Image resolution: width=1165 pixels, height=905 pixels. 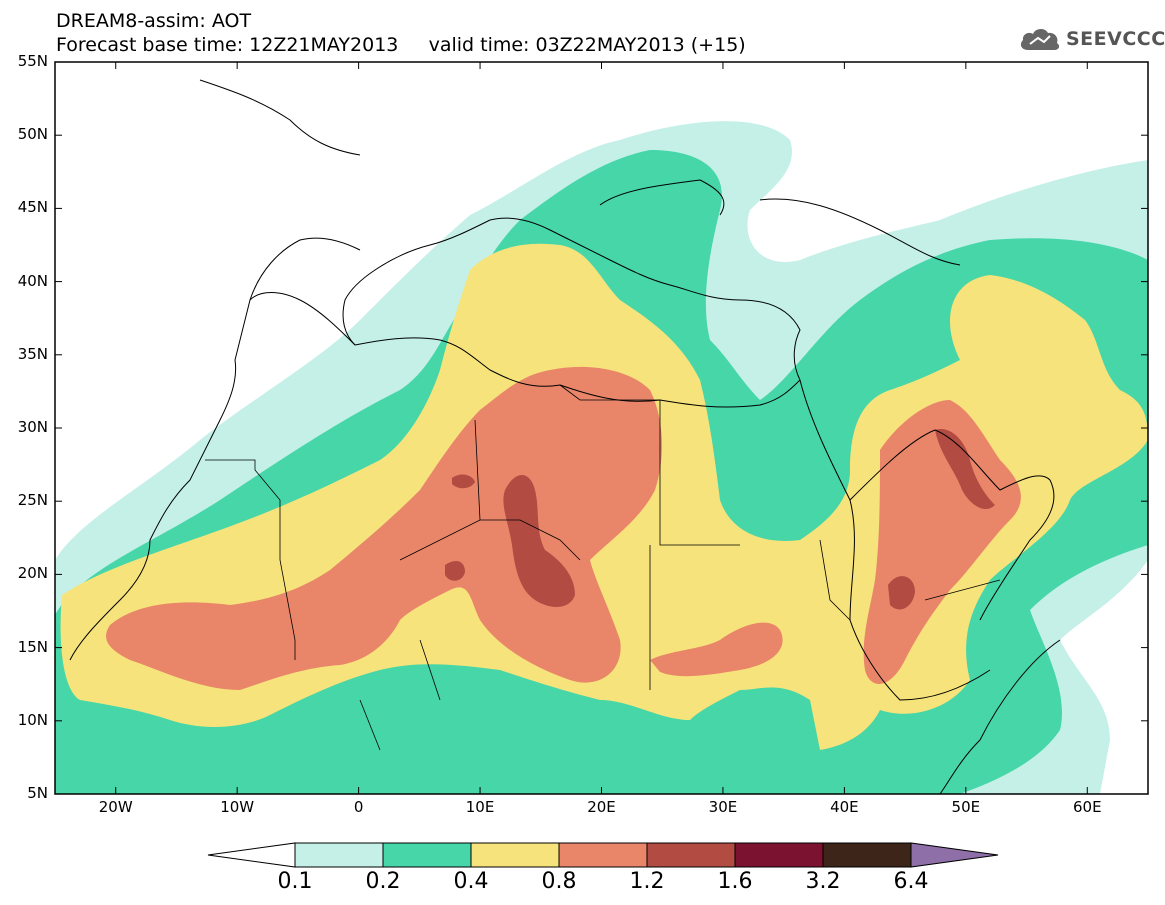 What do you see at coordinates (154, 21) in the screenshot?
I see `chart-title: DREAM8-assim: AOT` at bounding box center [154, 21].